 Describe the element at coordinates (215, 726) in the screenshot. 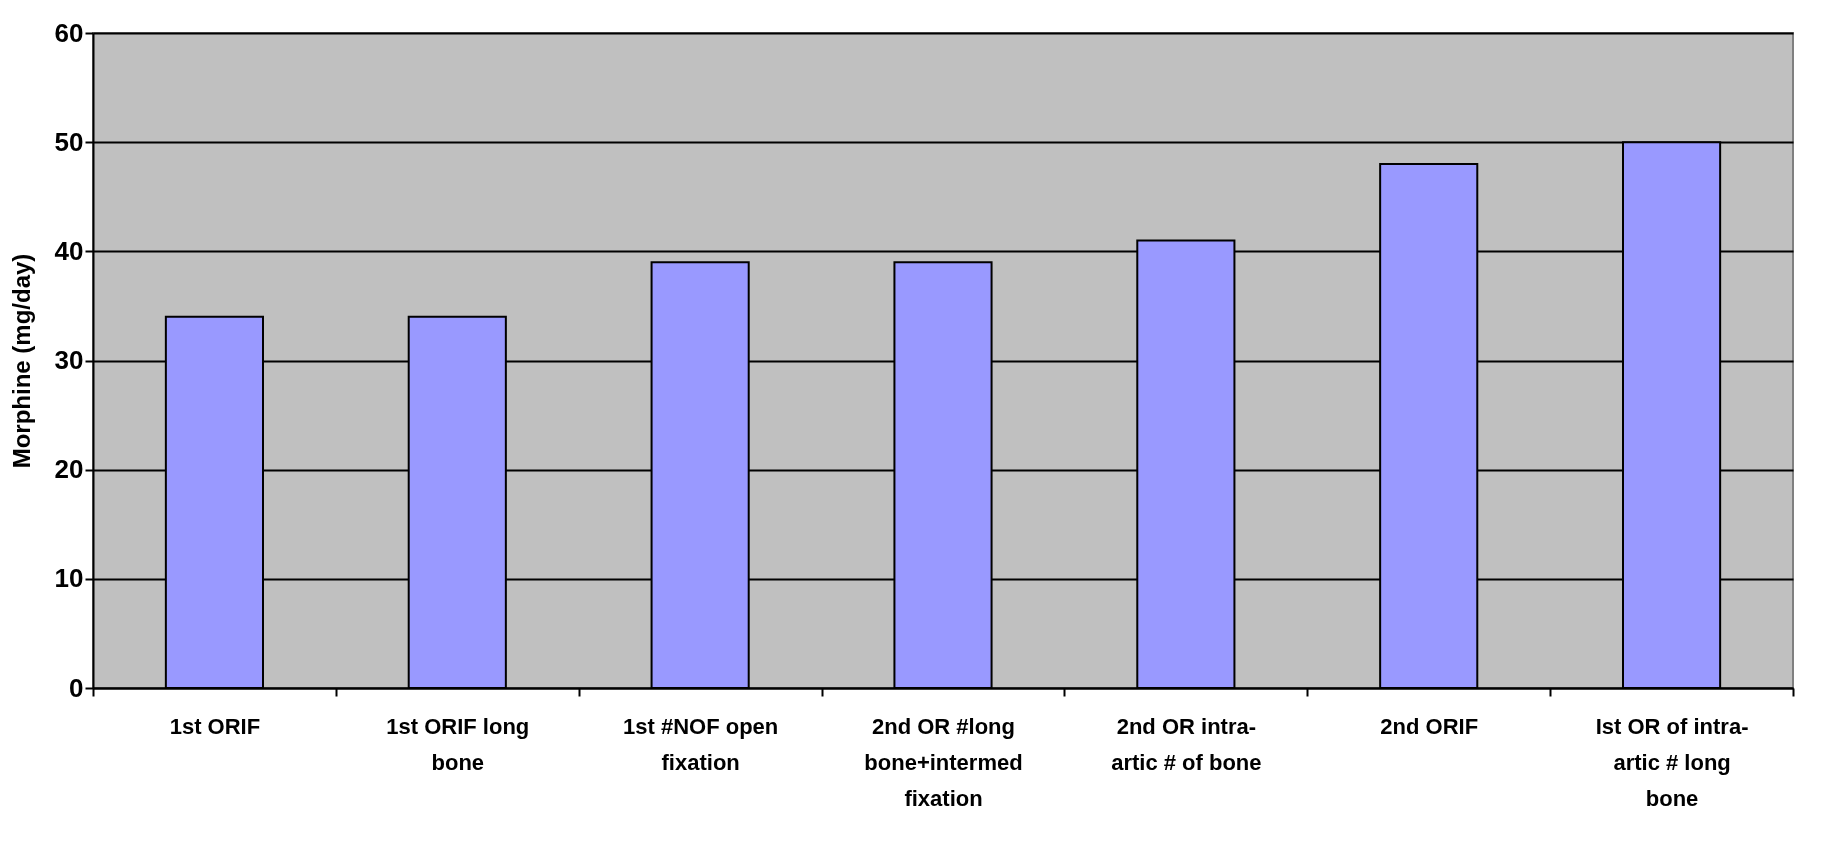

I see `x-tick-label: 1st ORIF` at that location.